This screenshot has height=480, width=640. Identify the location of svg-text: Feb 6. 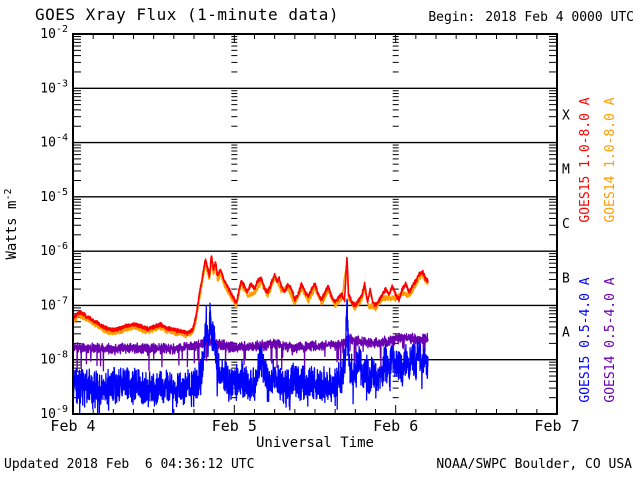
(395, 426).